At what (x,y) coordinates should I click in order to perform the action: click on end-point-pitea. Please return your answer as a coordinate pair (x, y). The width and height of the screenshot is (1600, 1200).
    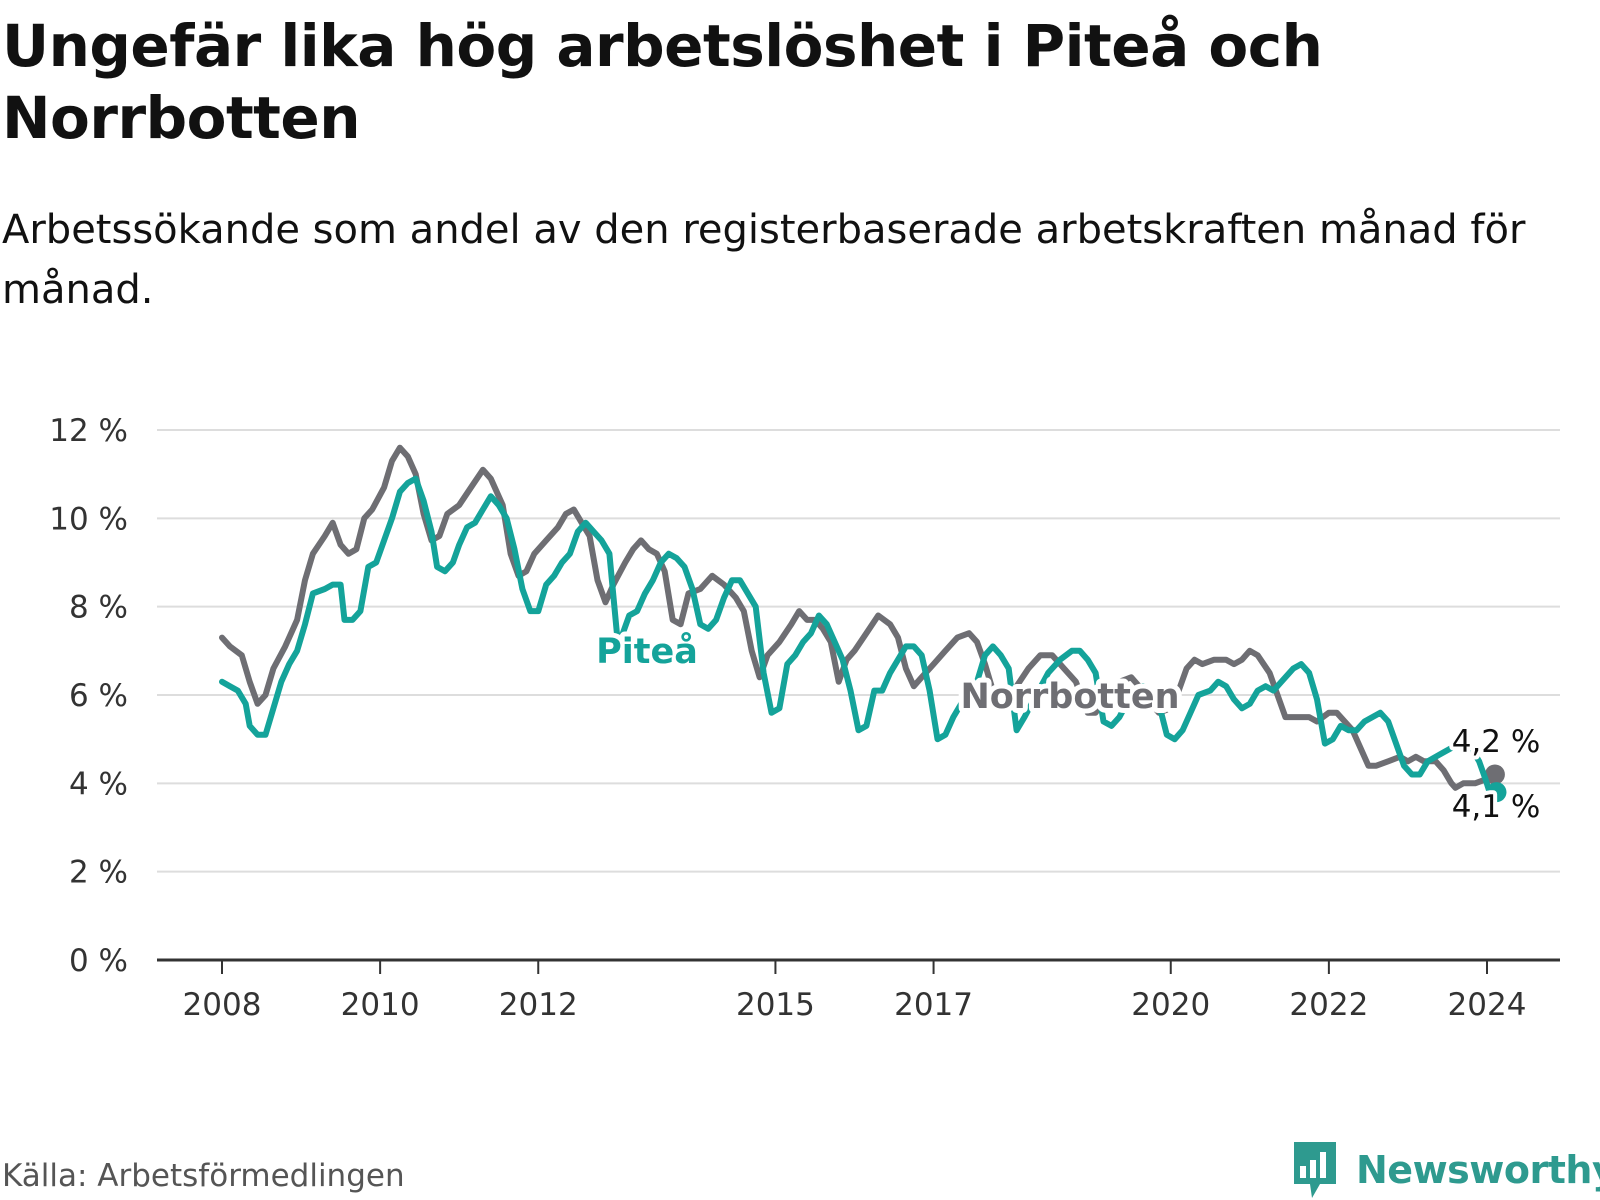
    Looking at the image, I should click on (1496, 792).